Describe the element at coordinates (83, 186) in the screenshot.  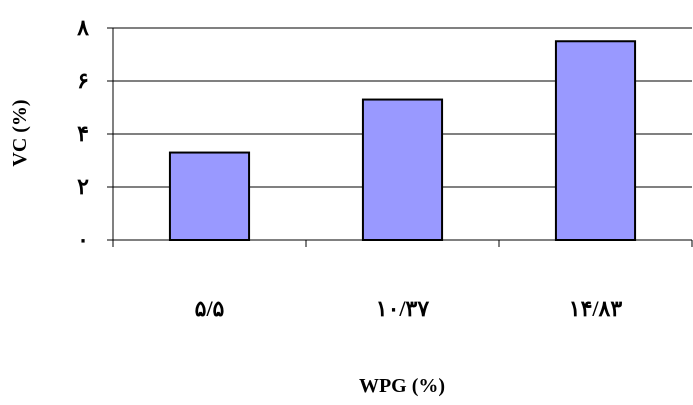
I see `y-tick-label: ۲` at that location.